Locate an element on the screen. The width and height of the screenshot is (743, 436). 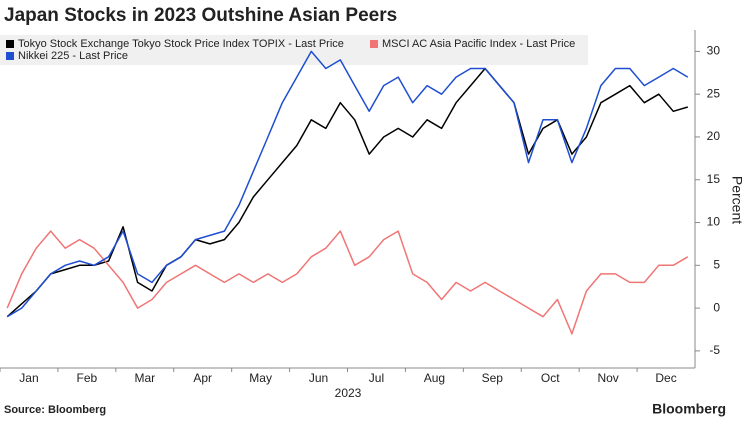
x-axis-title: 2023 is located at coordinates (348, 393).